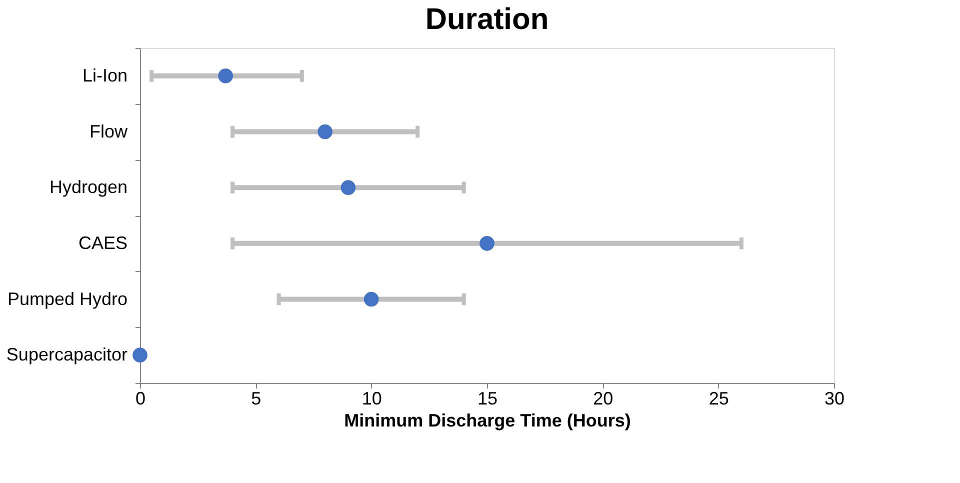  Describe the element at coordinates (108, 131) in the screenshot. I see `y-tick-label: Flow` at that location.